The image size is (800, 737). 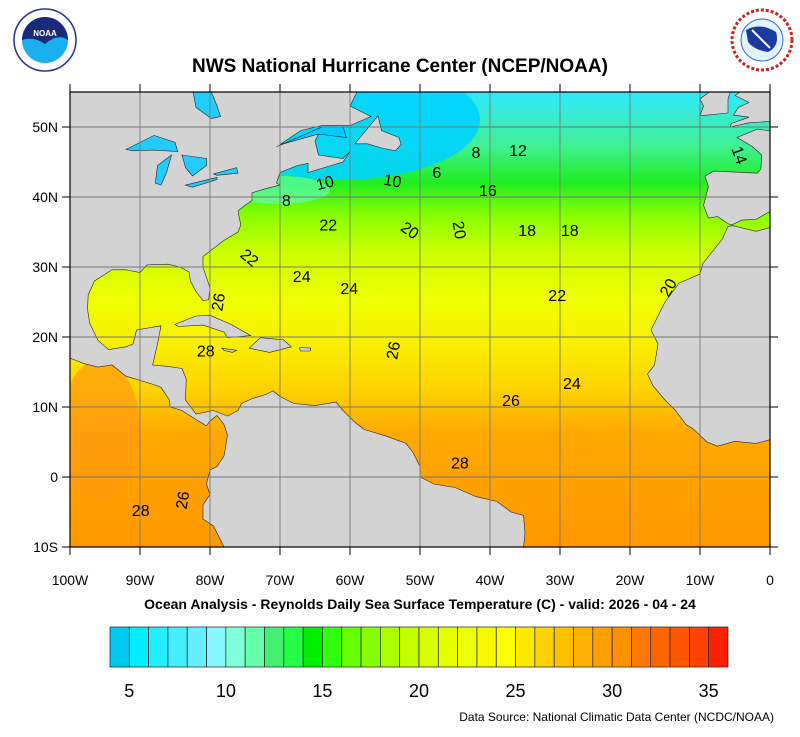 What do you see at coordinates (45, 407) in the screenshot?
I see `lat-tick-label: 10N` at bounding box center [45, 407].